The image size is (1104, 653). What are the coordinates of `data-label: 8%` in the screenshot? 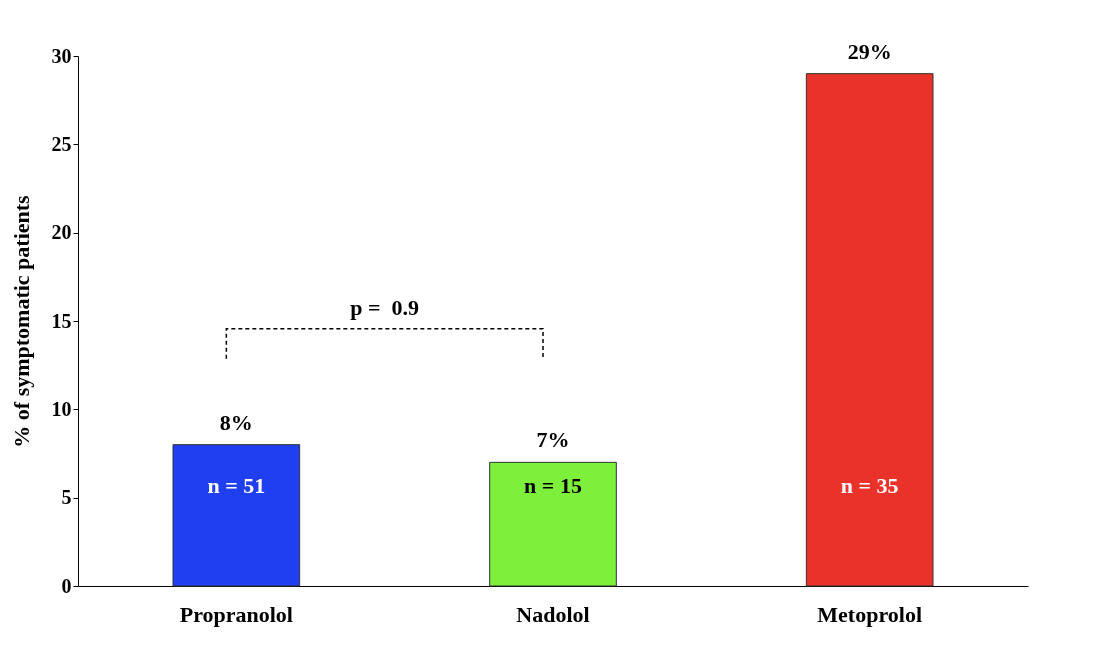 It's located at (236, 422).